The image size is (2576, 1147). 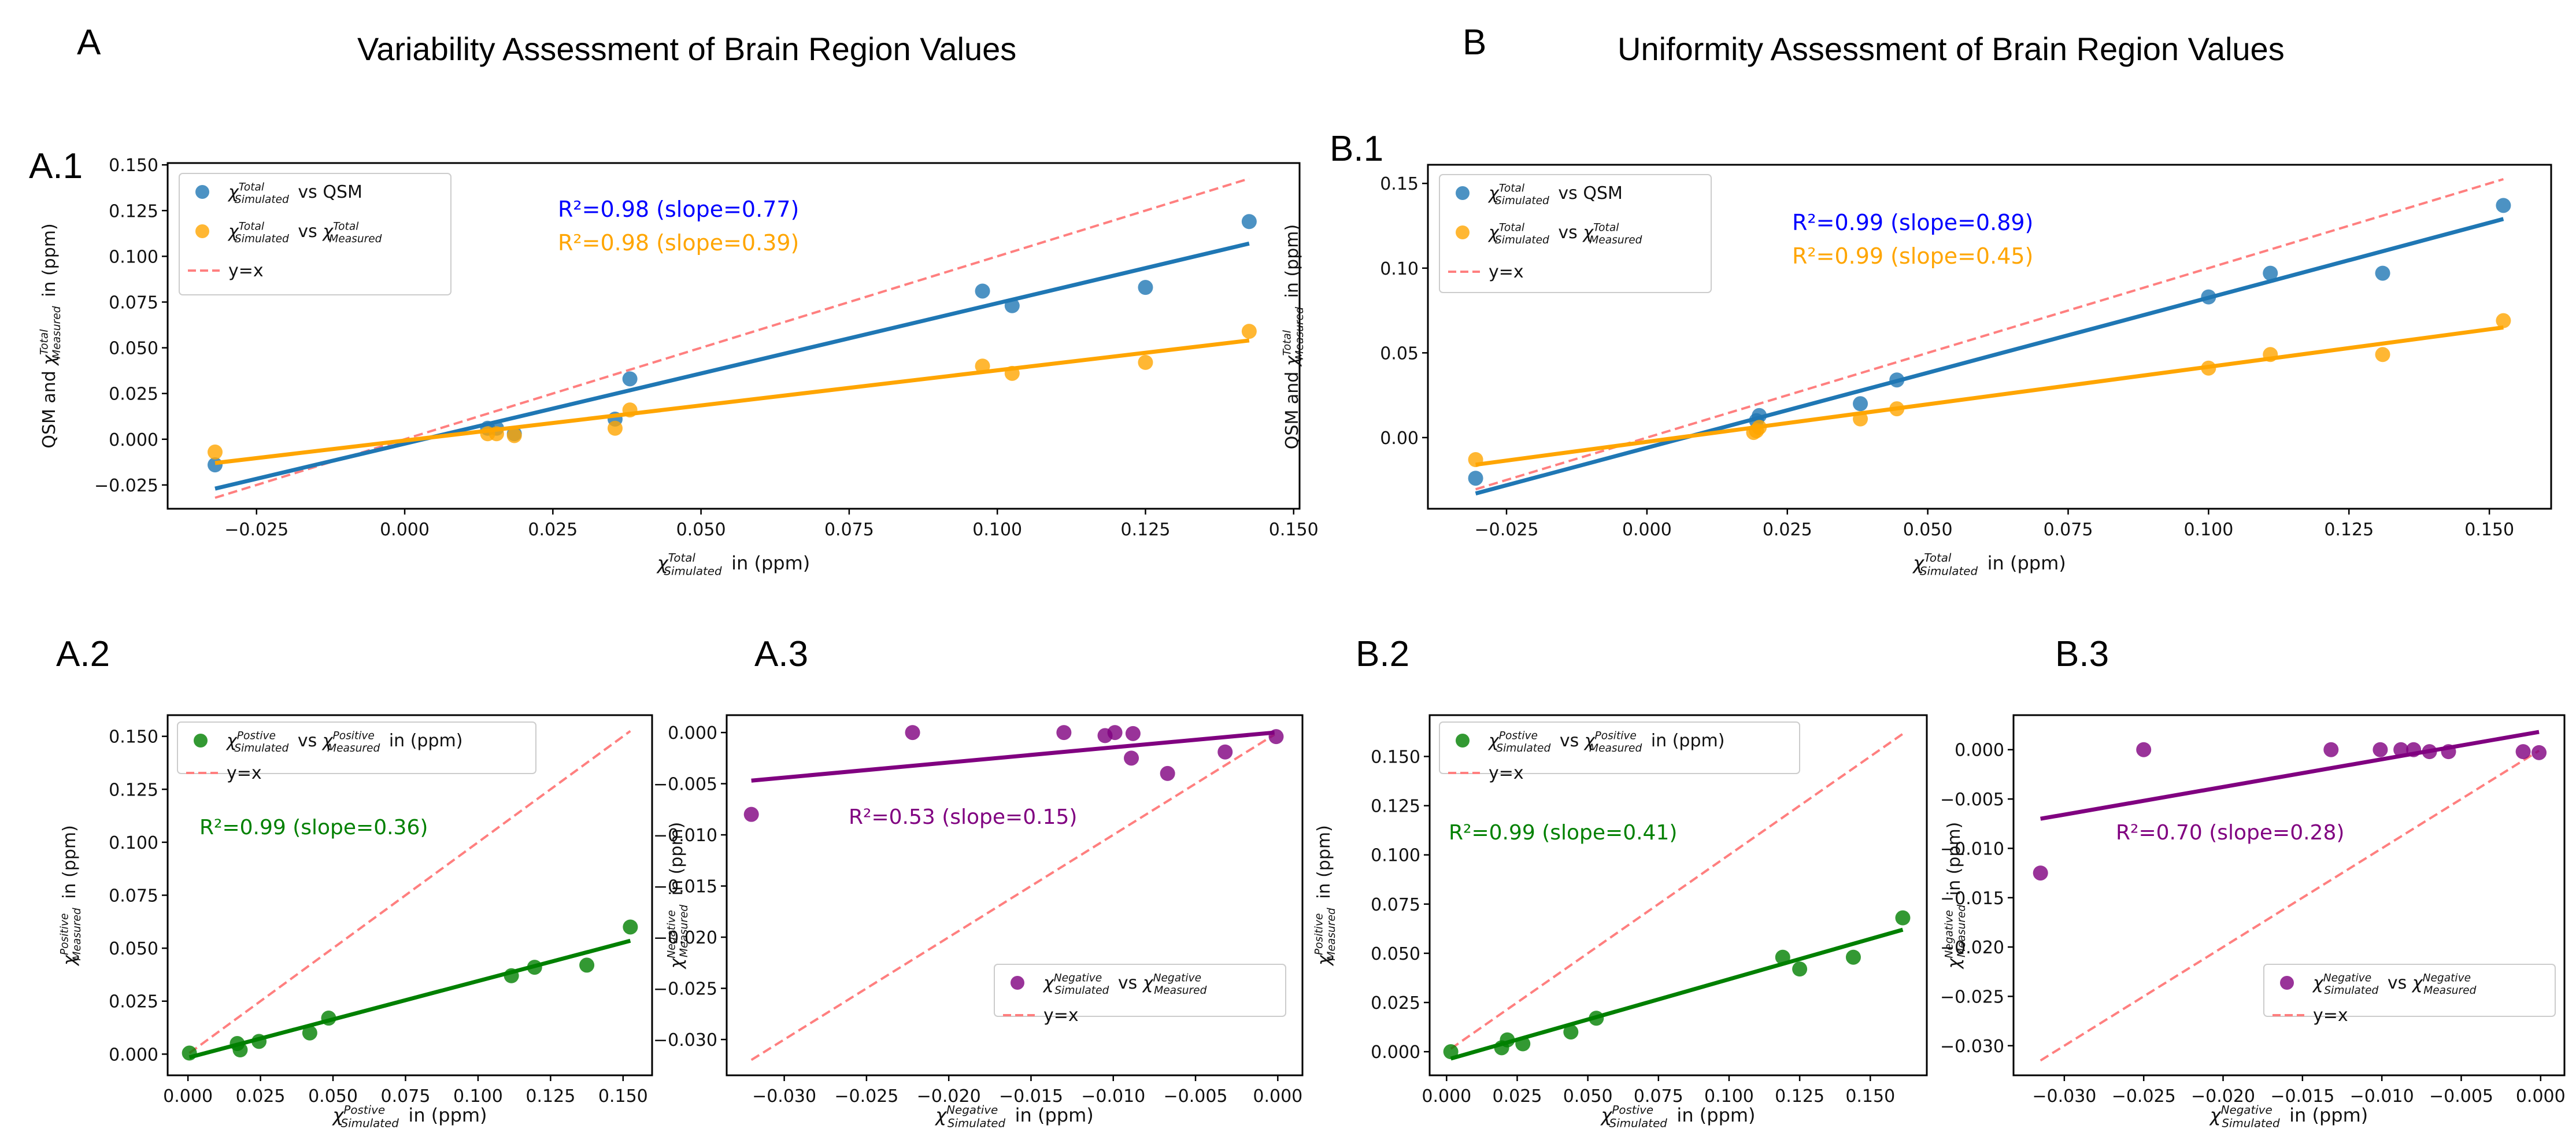 I want to click on x-tick-label: −0.015, so click(x=2302, y=1096).